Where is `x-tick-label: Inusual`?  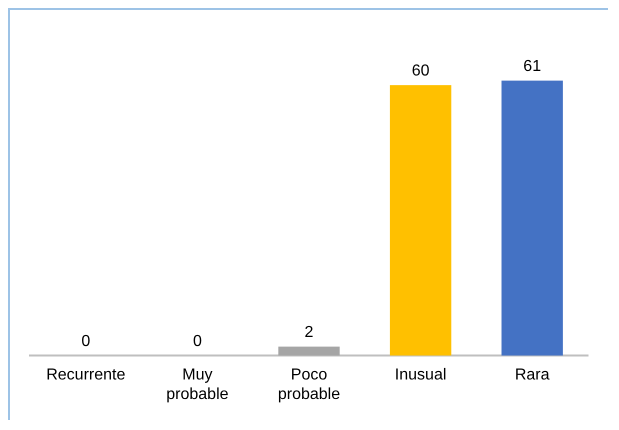 x-tick-label: Inusual is located at coordinates (420, 375).